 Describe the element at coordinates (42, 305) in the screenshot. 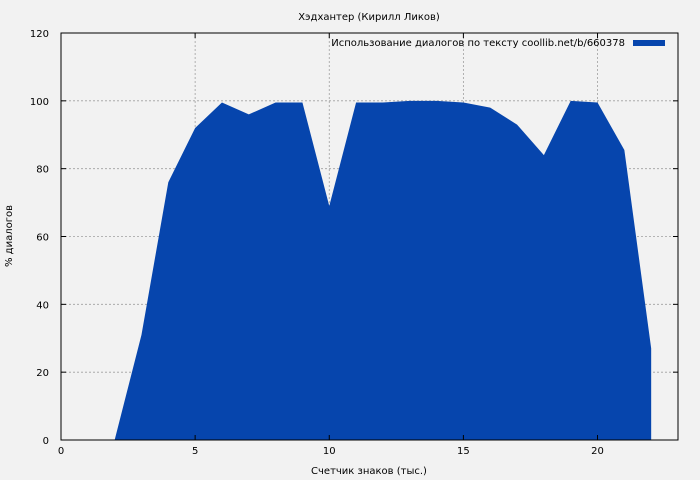

I see `y-tick-label: 40` at that location.